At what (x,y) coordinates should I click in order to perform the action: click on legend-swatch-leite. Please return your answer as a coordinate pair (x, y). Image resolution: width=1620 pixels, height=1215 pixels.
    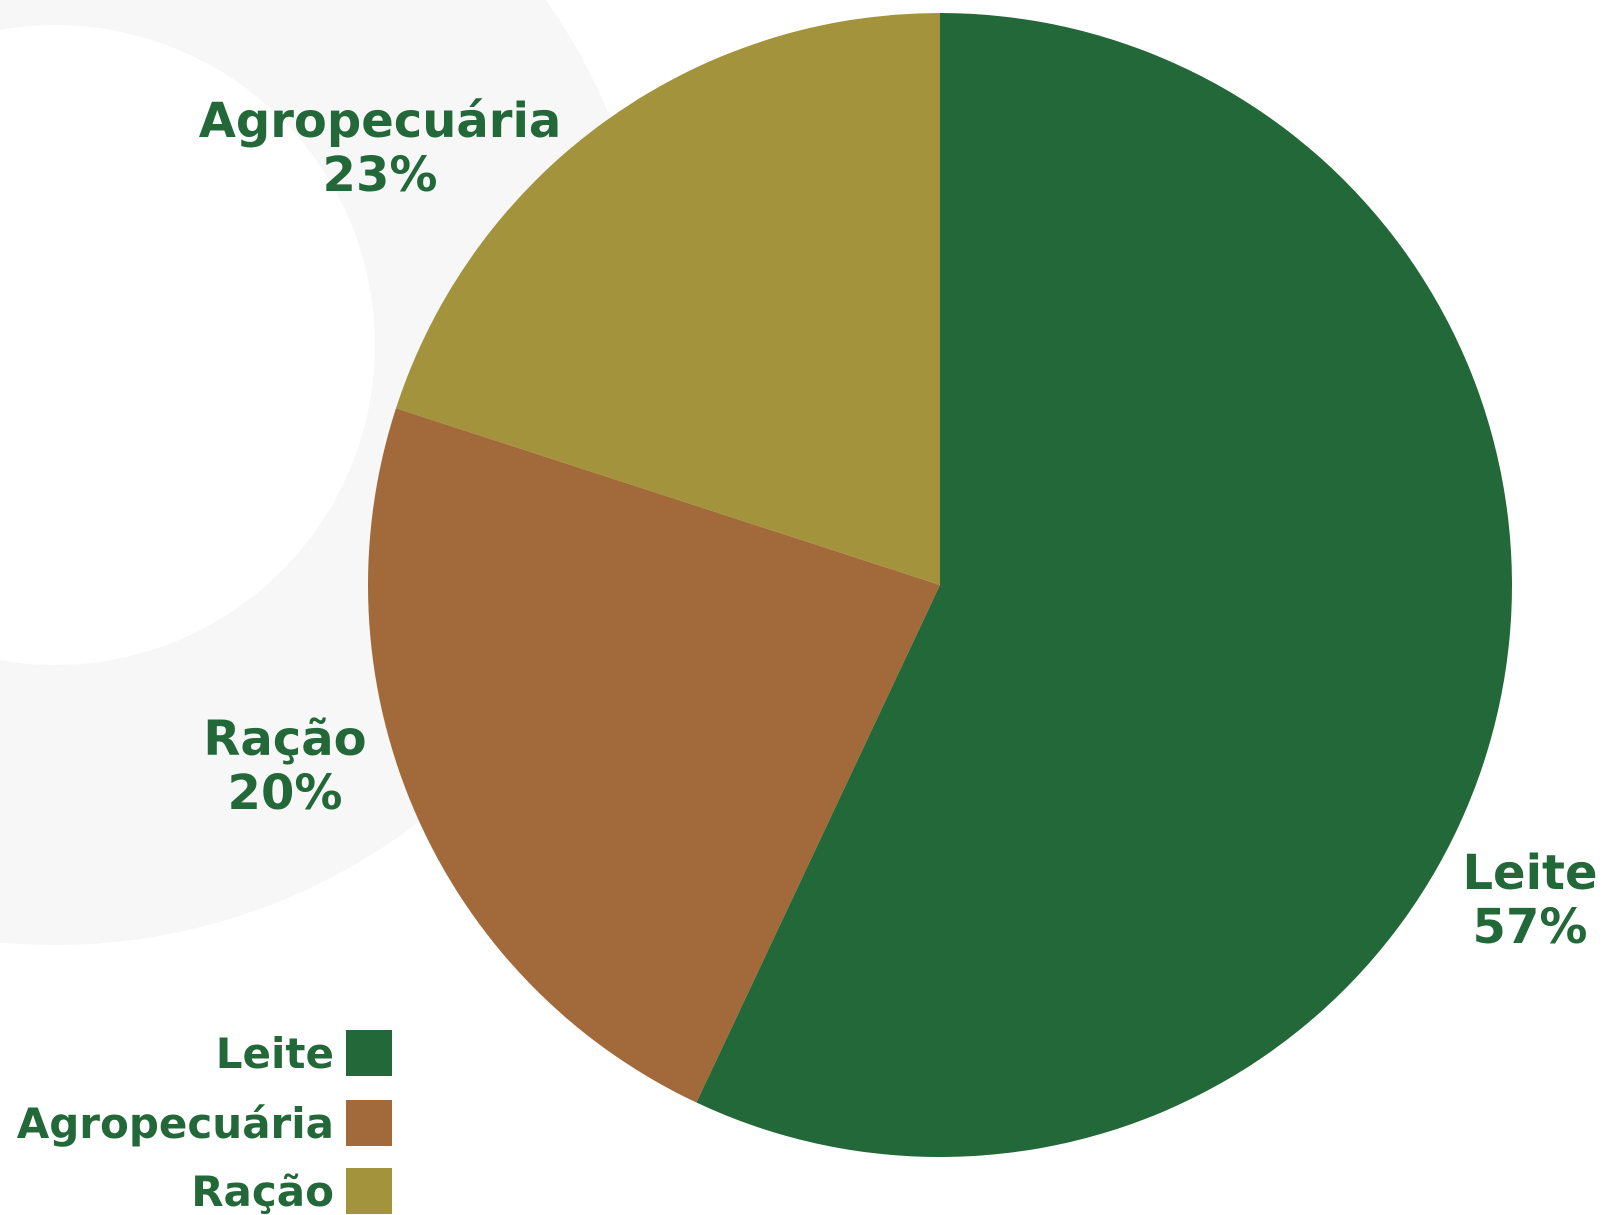
    Looking at the image, I should click on (369, 1053).